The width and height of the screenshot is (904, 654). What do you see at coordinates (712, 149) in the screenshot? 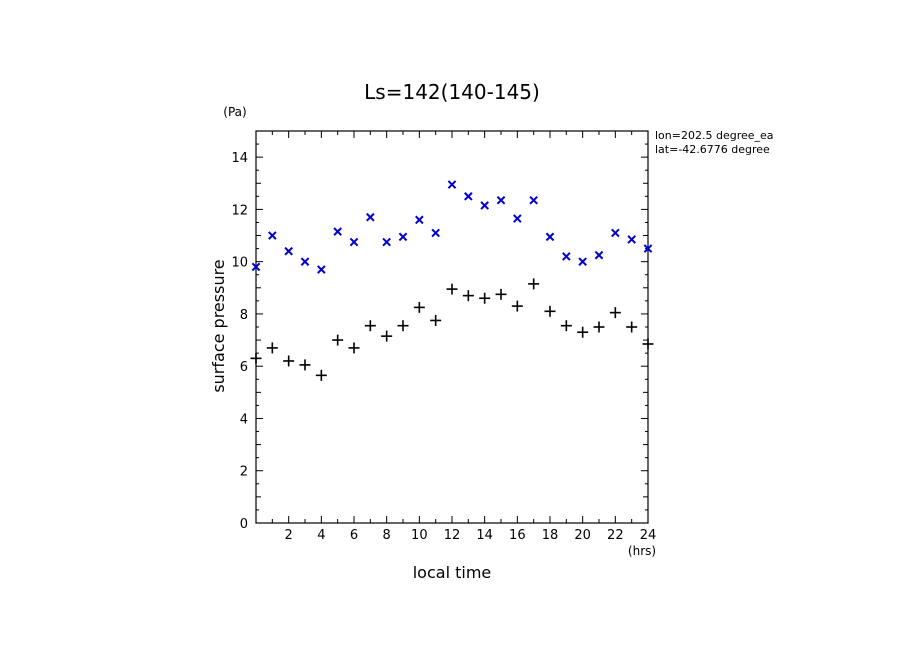
I see `annotation-latitude: lat=-42.6776 degree` at bounding box center [712, 149].